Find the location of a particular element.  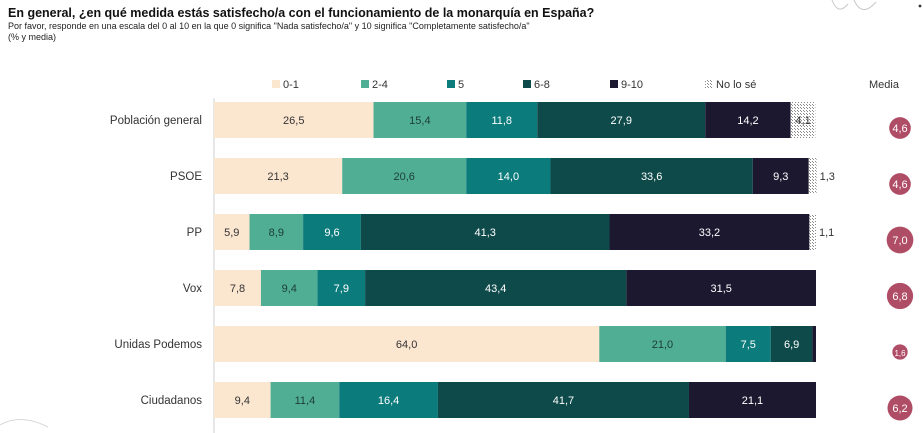

data-label: 5,9 is located at coordinates (231, 233).